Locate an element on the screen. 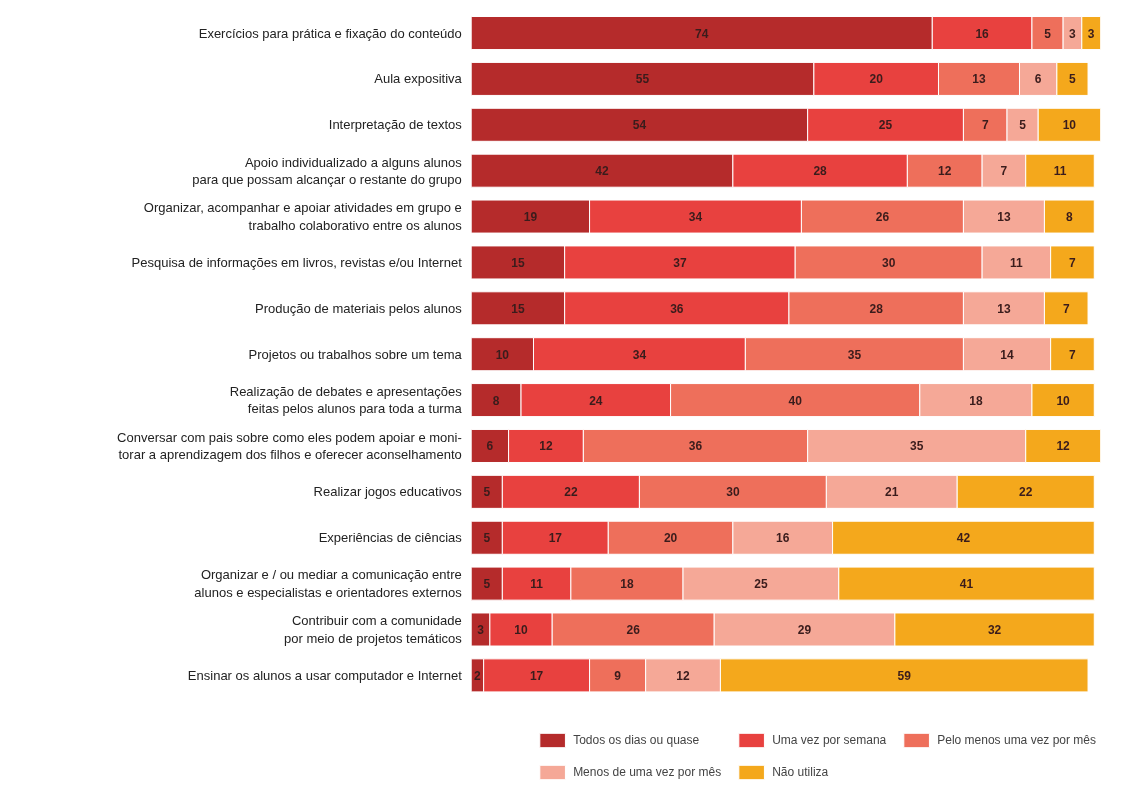 The image size is (1124, 807). data-label: 21 is located at coordinates (892, 492).